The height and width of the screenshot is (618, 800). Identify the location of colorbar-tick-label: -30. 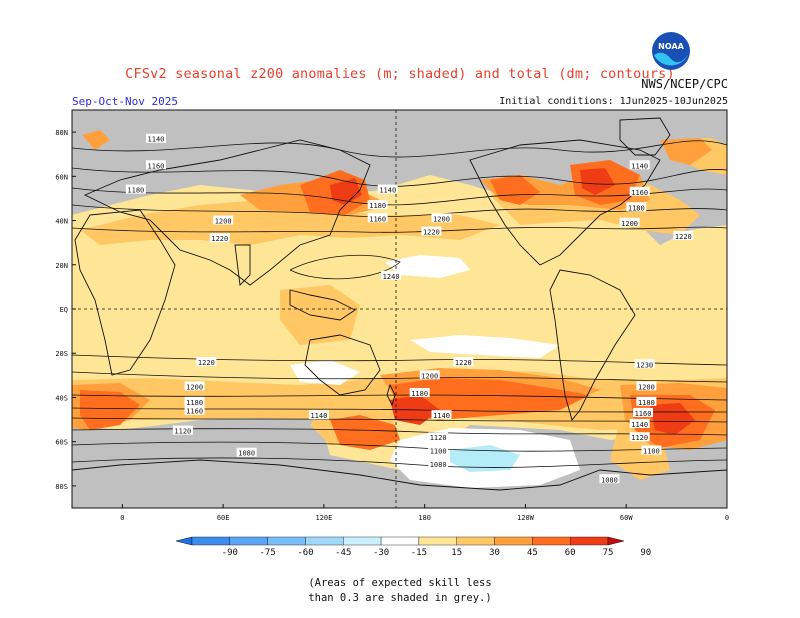
(381, 553).